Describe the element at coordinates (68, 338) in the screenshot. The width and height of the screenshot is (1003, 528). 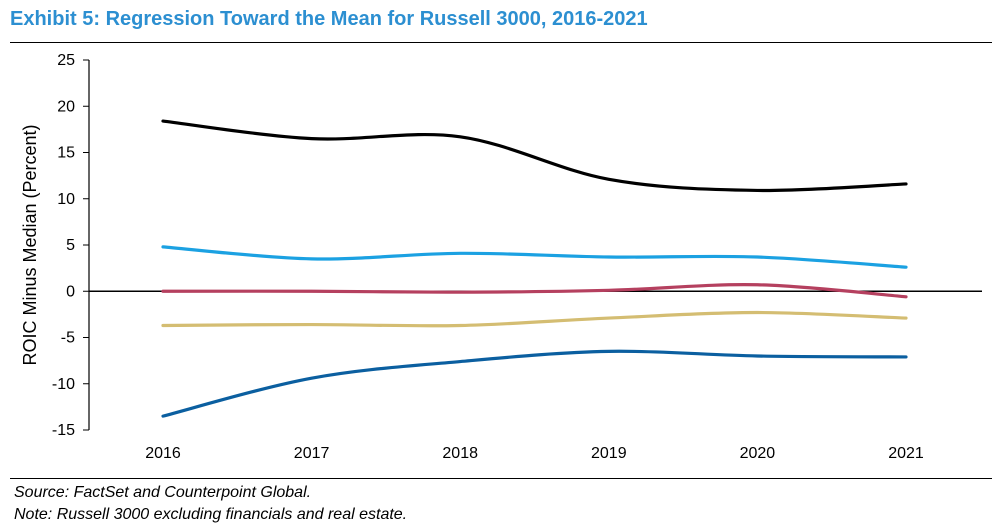
I see `y-tick-label: -5` at that location.